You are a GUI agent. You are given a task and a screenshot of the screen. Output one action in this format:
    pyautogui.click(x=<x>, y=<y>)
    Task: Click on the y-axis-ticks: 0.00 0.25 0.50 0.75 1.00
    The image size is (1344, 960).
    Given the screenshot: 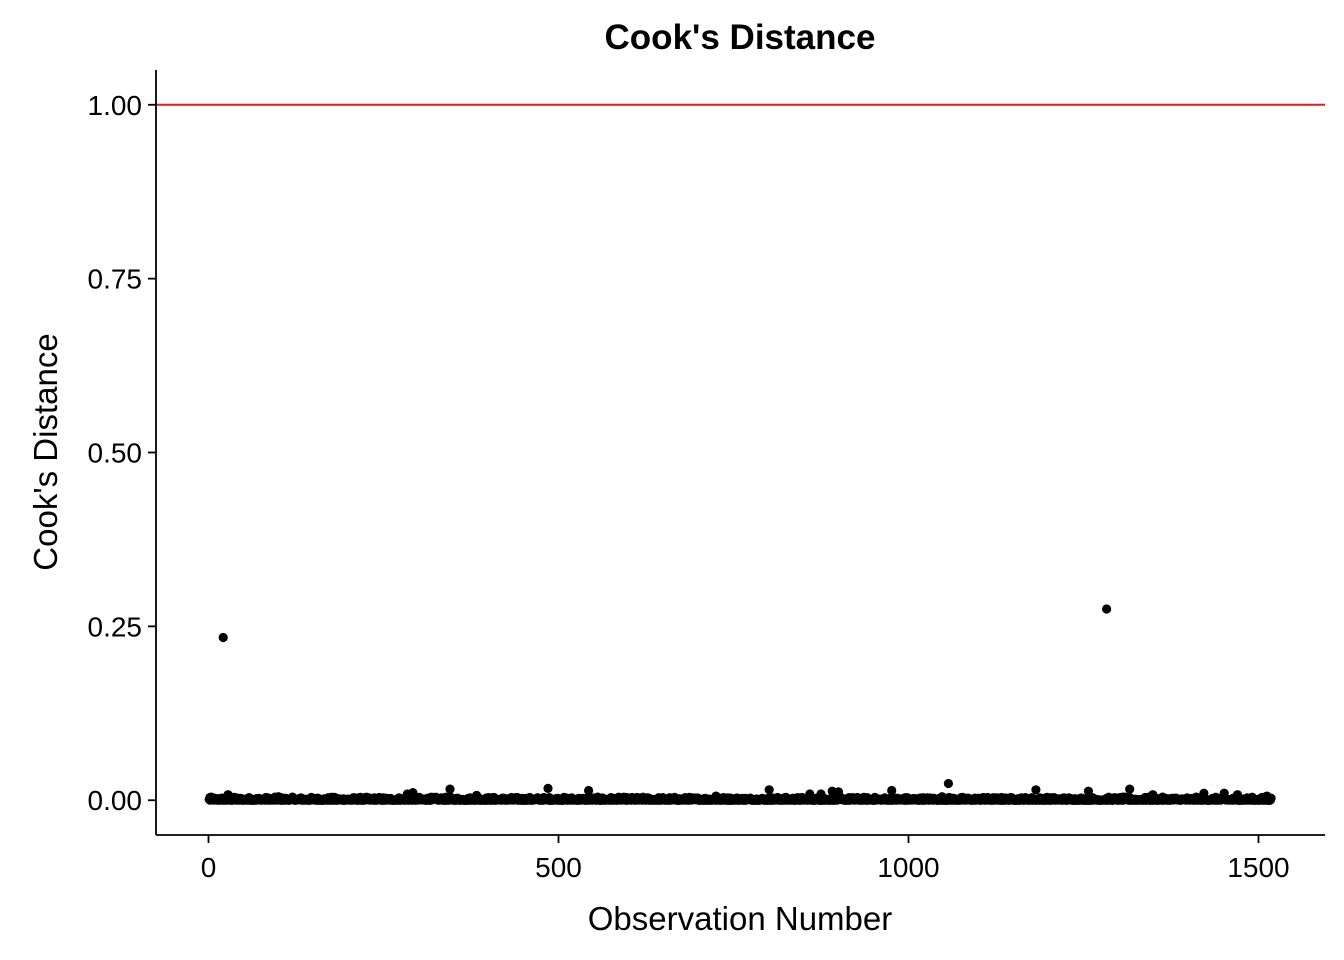 What is the action you would take?
    pyautogui.click(x=122, y=453)
    